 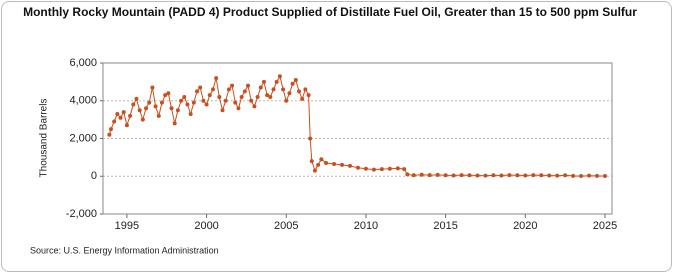 I want to click on y-axis-label: Thousand Barrels, so click(x=44, y=138).